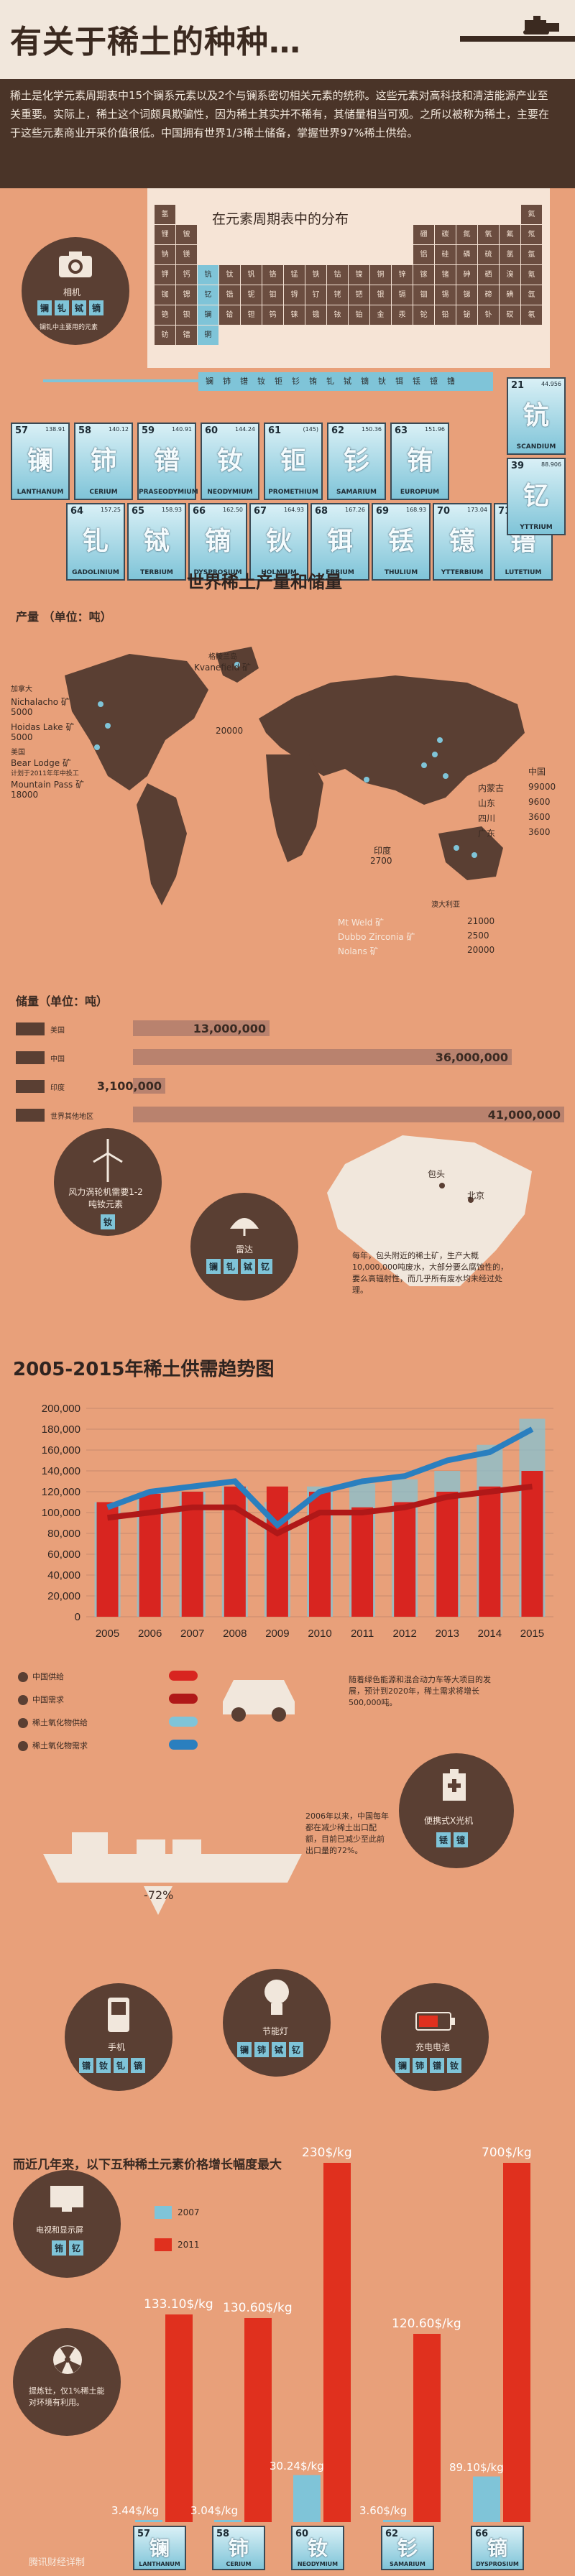  Describe the element at coordinates (59, 2248) in the screenshot. I see `tv-tag: 铕` at that location.